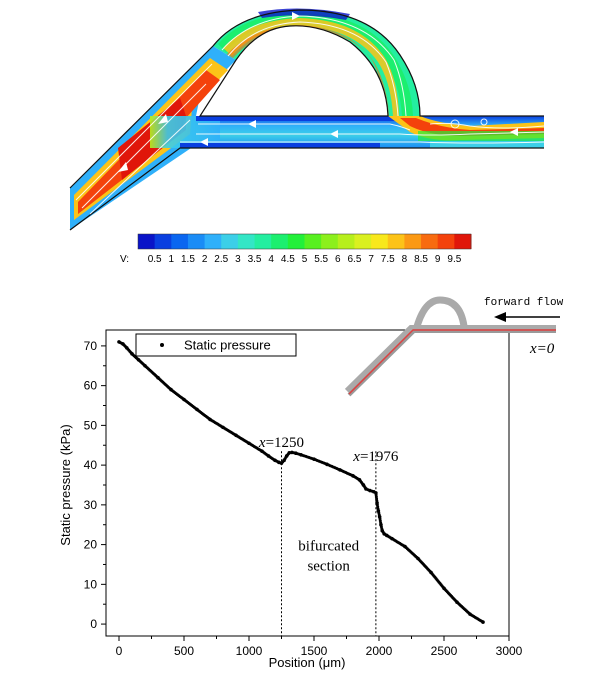  I want to click on colorbar-tick-label: 9.5, so click(454, 259).